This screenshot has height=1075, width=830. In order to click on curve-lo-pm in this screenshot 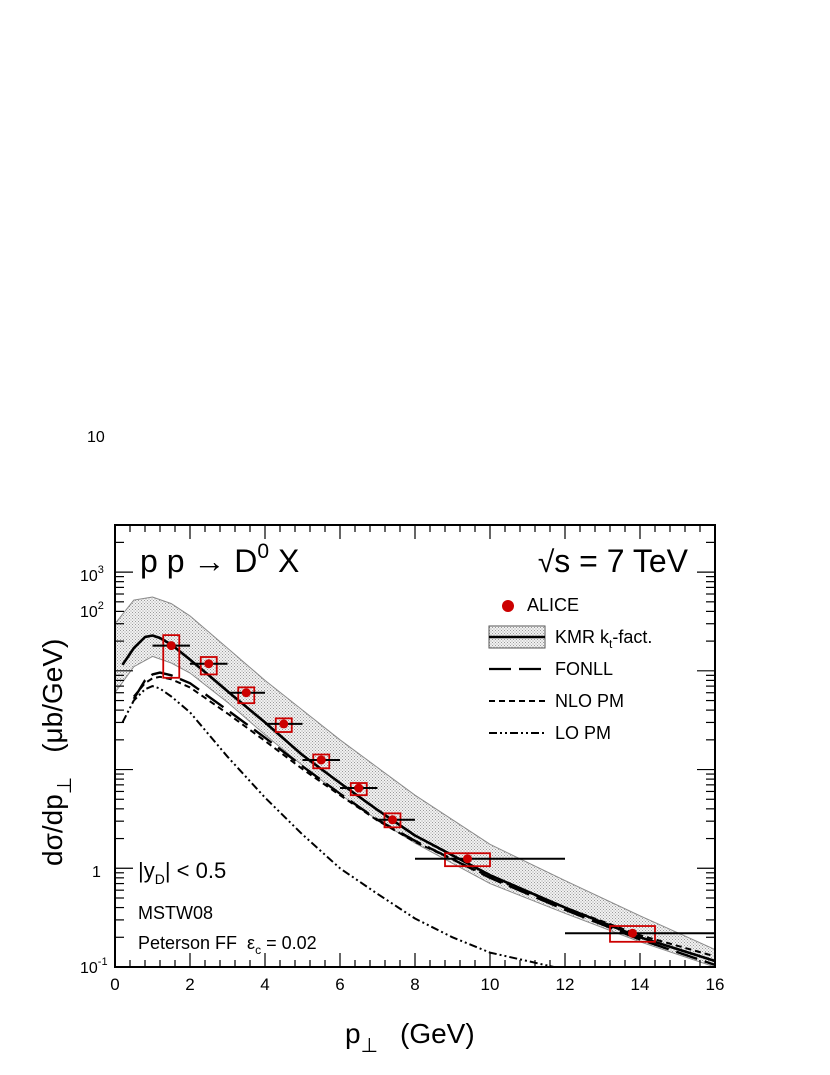, I will do `click(338, 826)`.